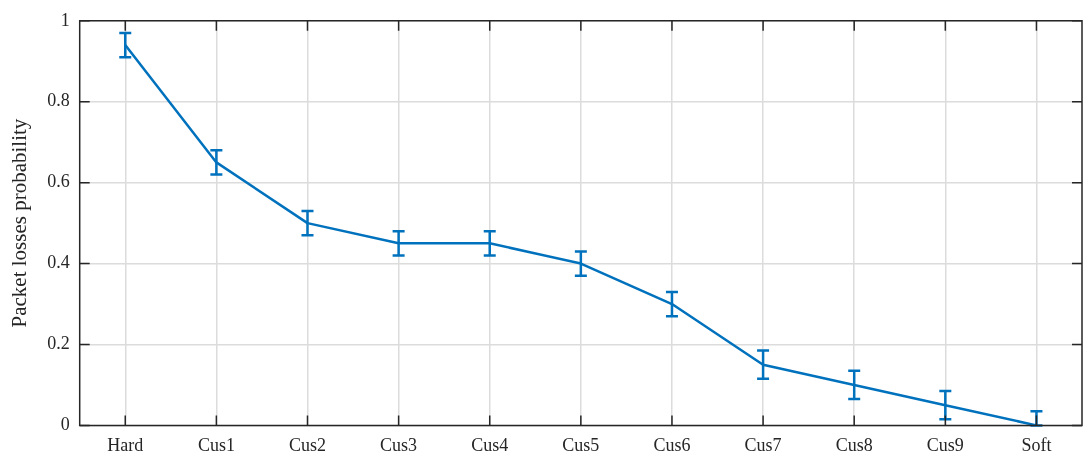  Describe the element at coordinates (65, 424) in the screenshot. I see `y-tick-label: 0` at that location.